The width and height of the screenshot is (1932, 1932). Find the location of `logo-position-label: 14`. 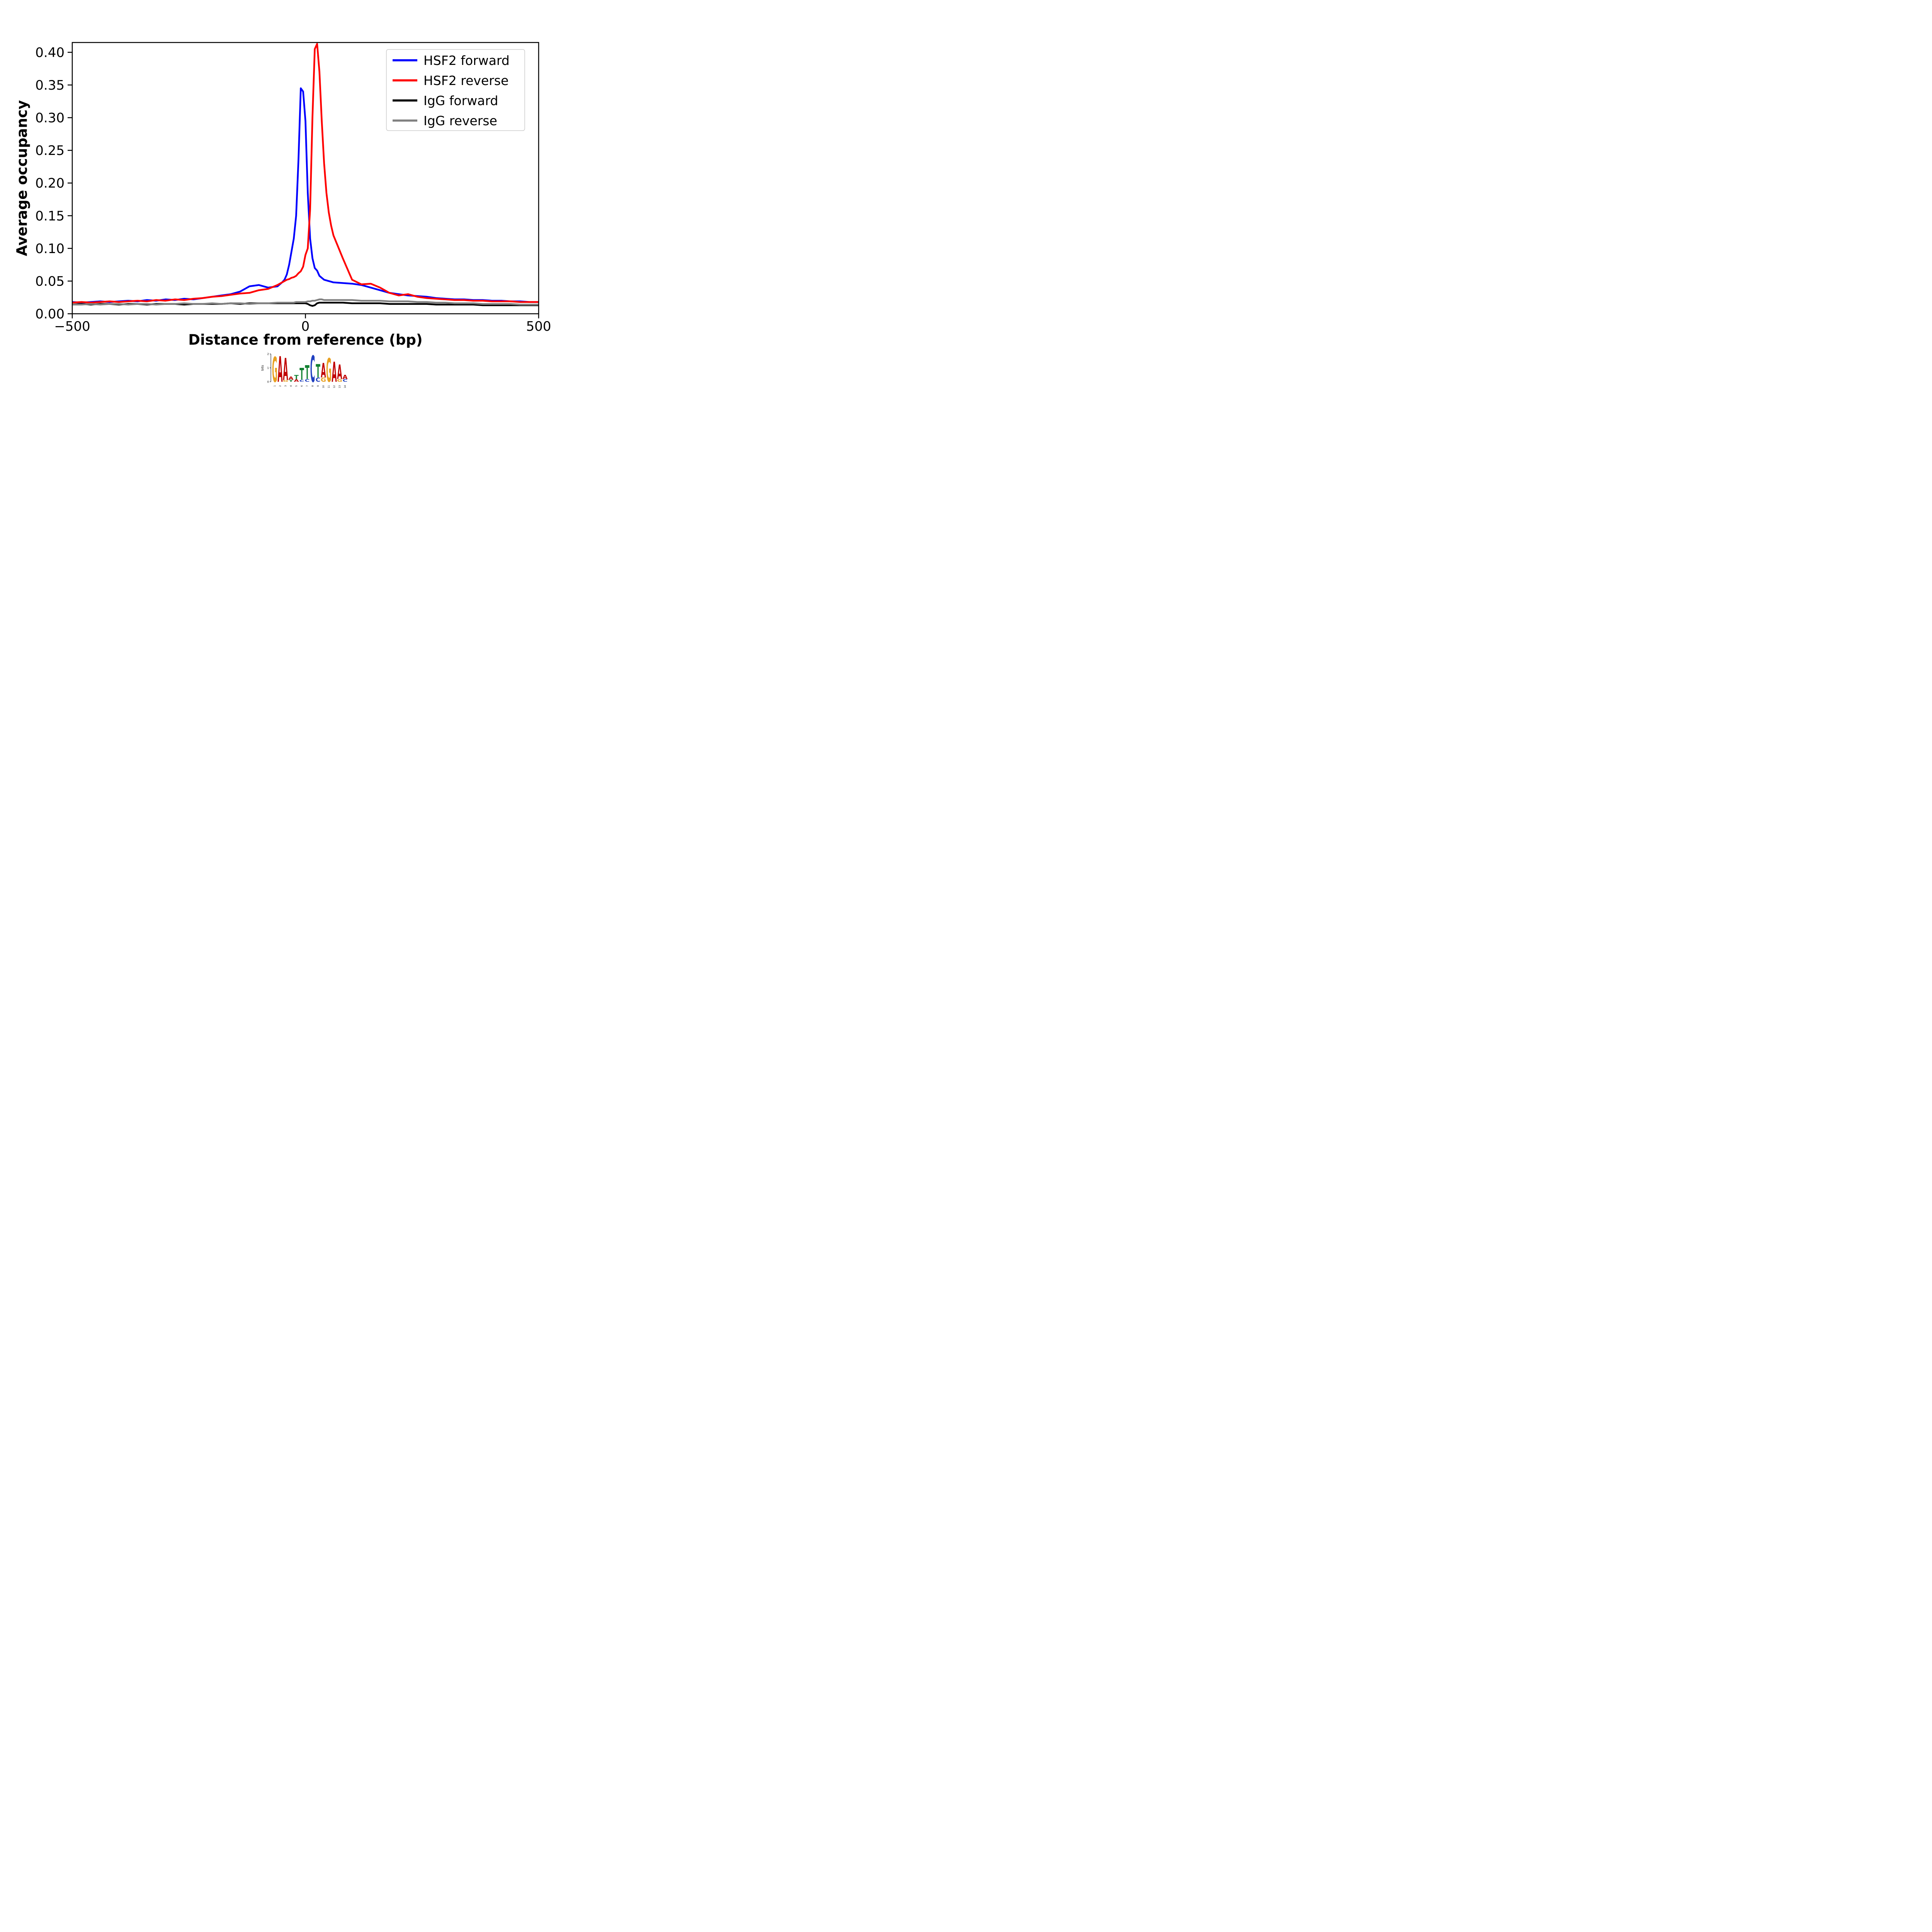

logo-position-label: 14 is located at coordinates (346, 387).